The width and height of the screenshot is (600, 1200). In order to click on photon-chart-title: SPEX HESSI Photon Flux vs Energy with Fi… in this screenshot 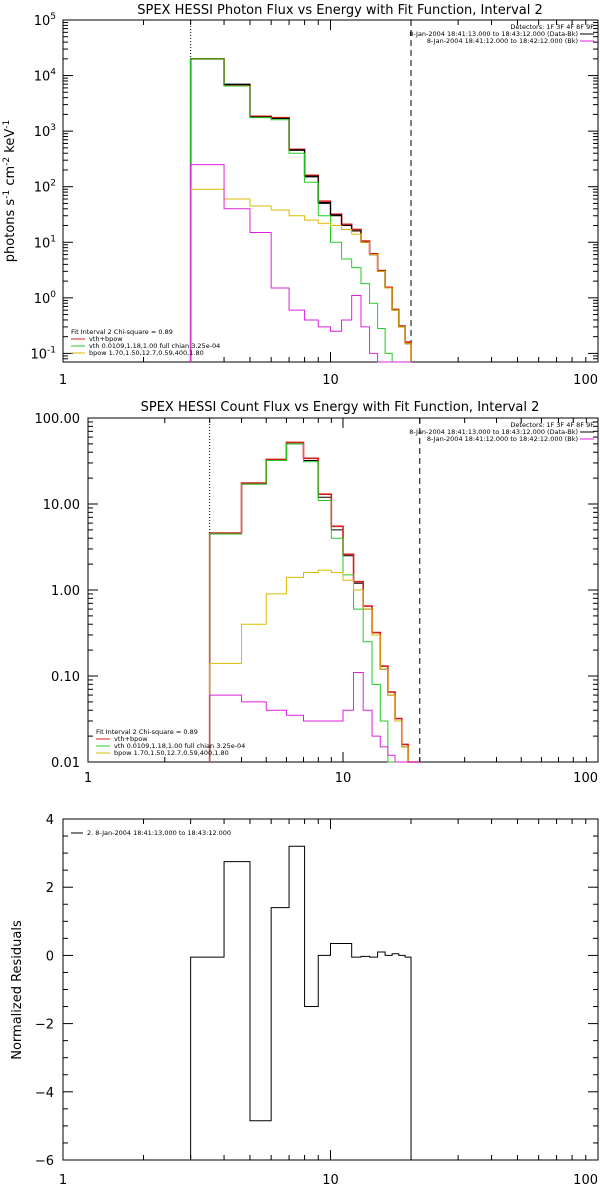, I will do `click(340, 10)`.